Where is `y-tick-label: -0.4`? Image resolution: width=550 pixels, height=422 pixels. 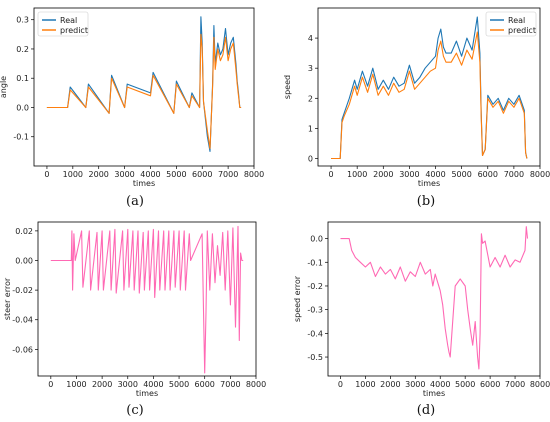
y-tick-label: -0.4 is located at coordinates (315, 333).